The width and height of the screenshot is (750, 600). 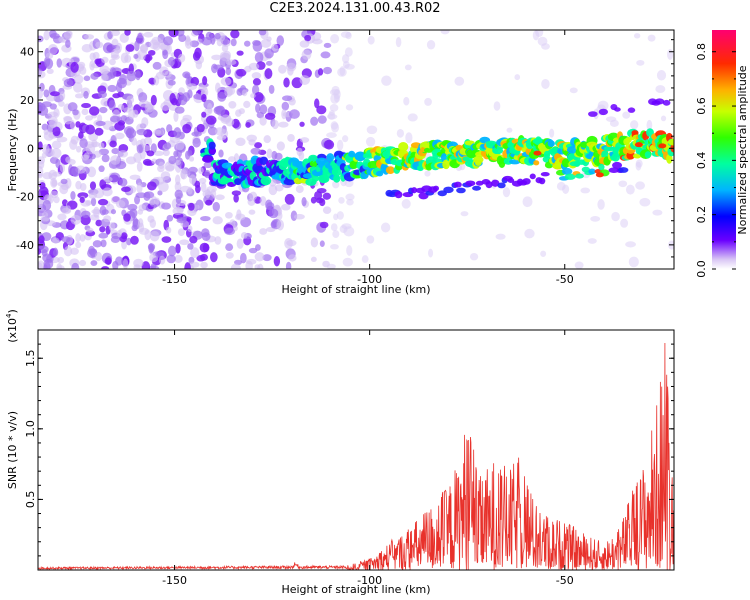 What do you see at coordinates (355, 8) in the screenshot?
I see `figure-title: C2E3.2024.131.00.43.R02` at bounding box center [355, 8].